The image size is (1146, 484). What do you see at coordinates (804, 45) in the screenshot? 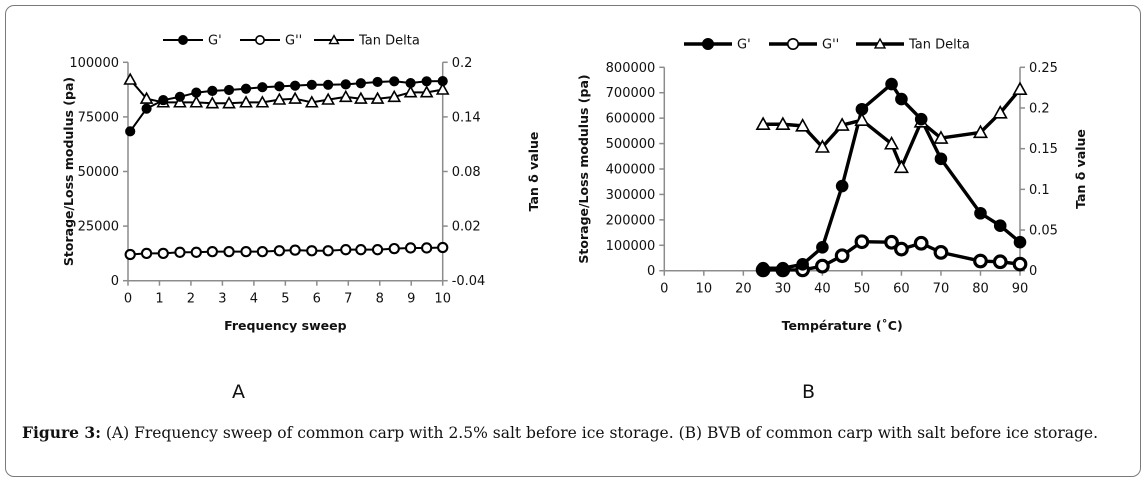
I see `legend-item: G''` at bounding box center [804, 45].